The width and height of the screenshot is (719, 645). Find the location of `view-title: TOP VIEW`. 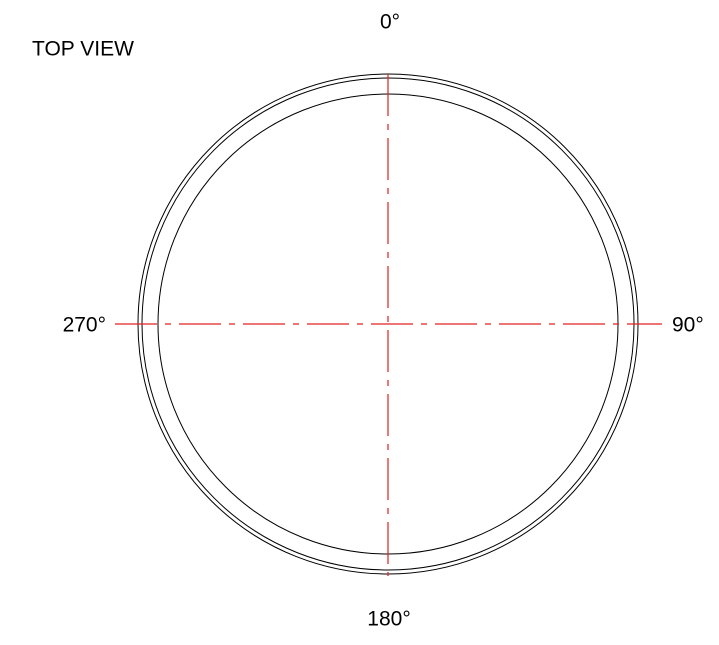

view-title: TOP VIEW is located at coordinates (83, 49).